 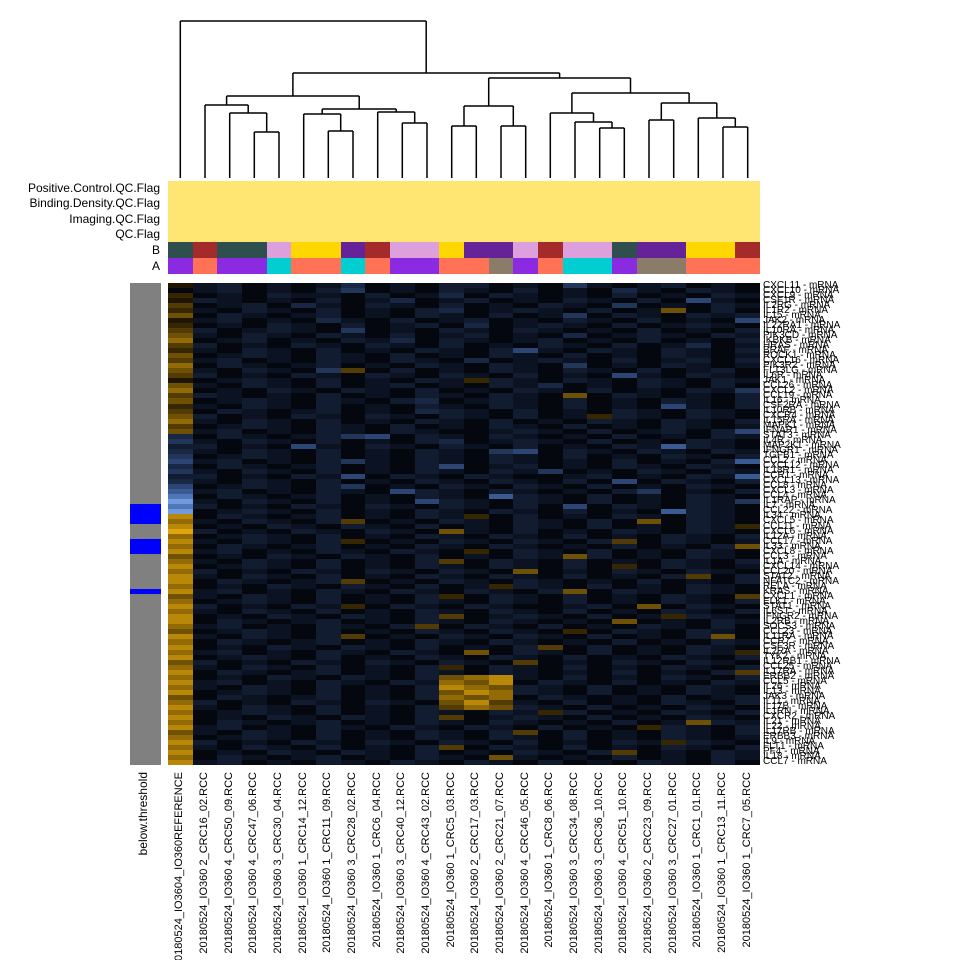 I want to click on row-label: IL22RA1 - mRNA, so click(x=802, y=325).